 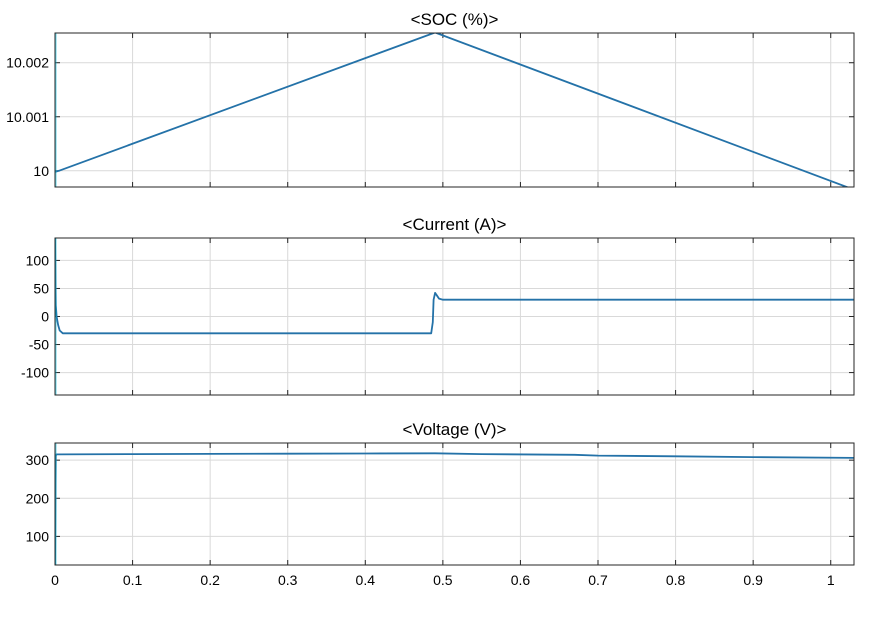 What do you see at coordinates (288, 580) in the screenshot?
I see `voltage-xtick-label: 0.3` at bounding box center [288, 580].